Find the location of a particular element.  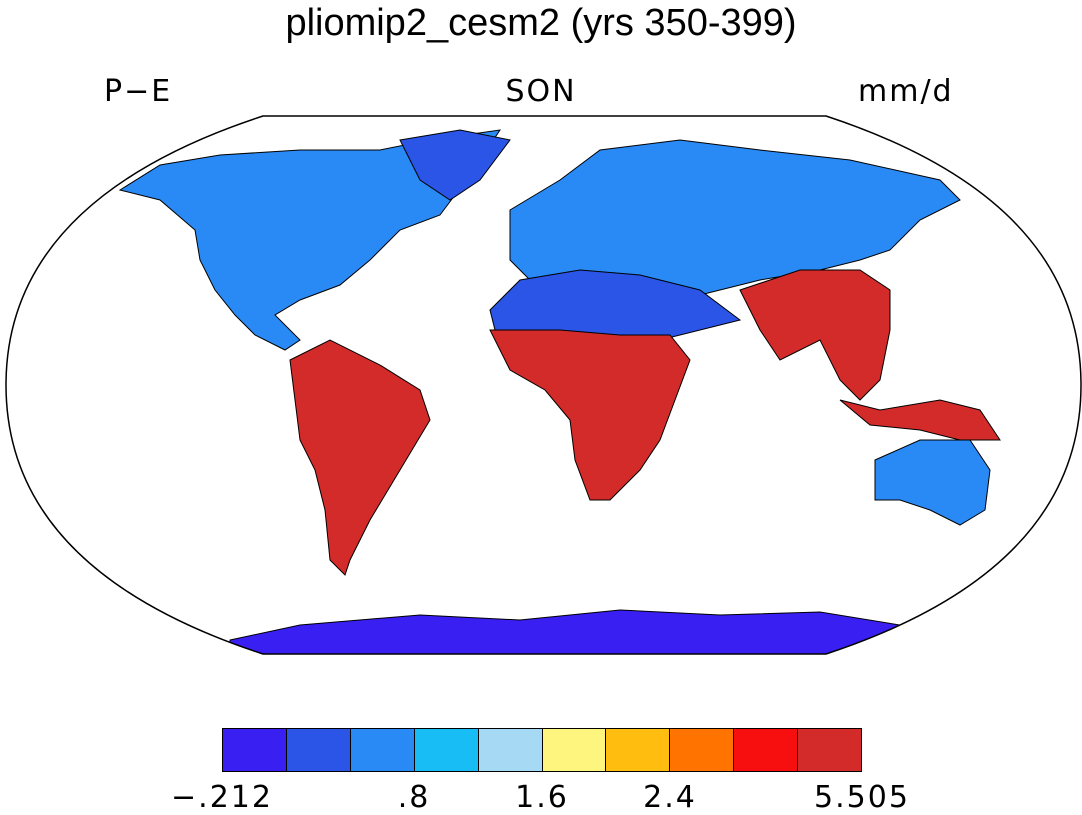

india-seasia-region is located at coordinates (815, 335).